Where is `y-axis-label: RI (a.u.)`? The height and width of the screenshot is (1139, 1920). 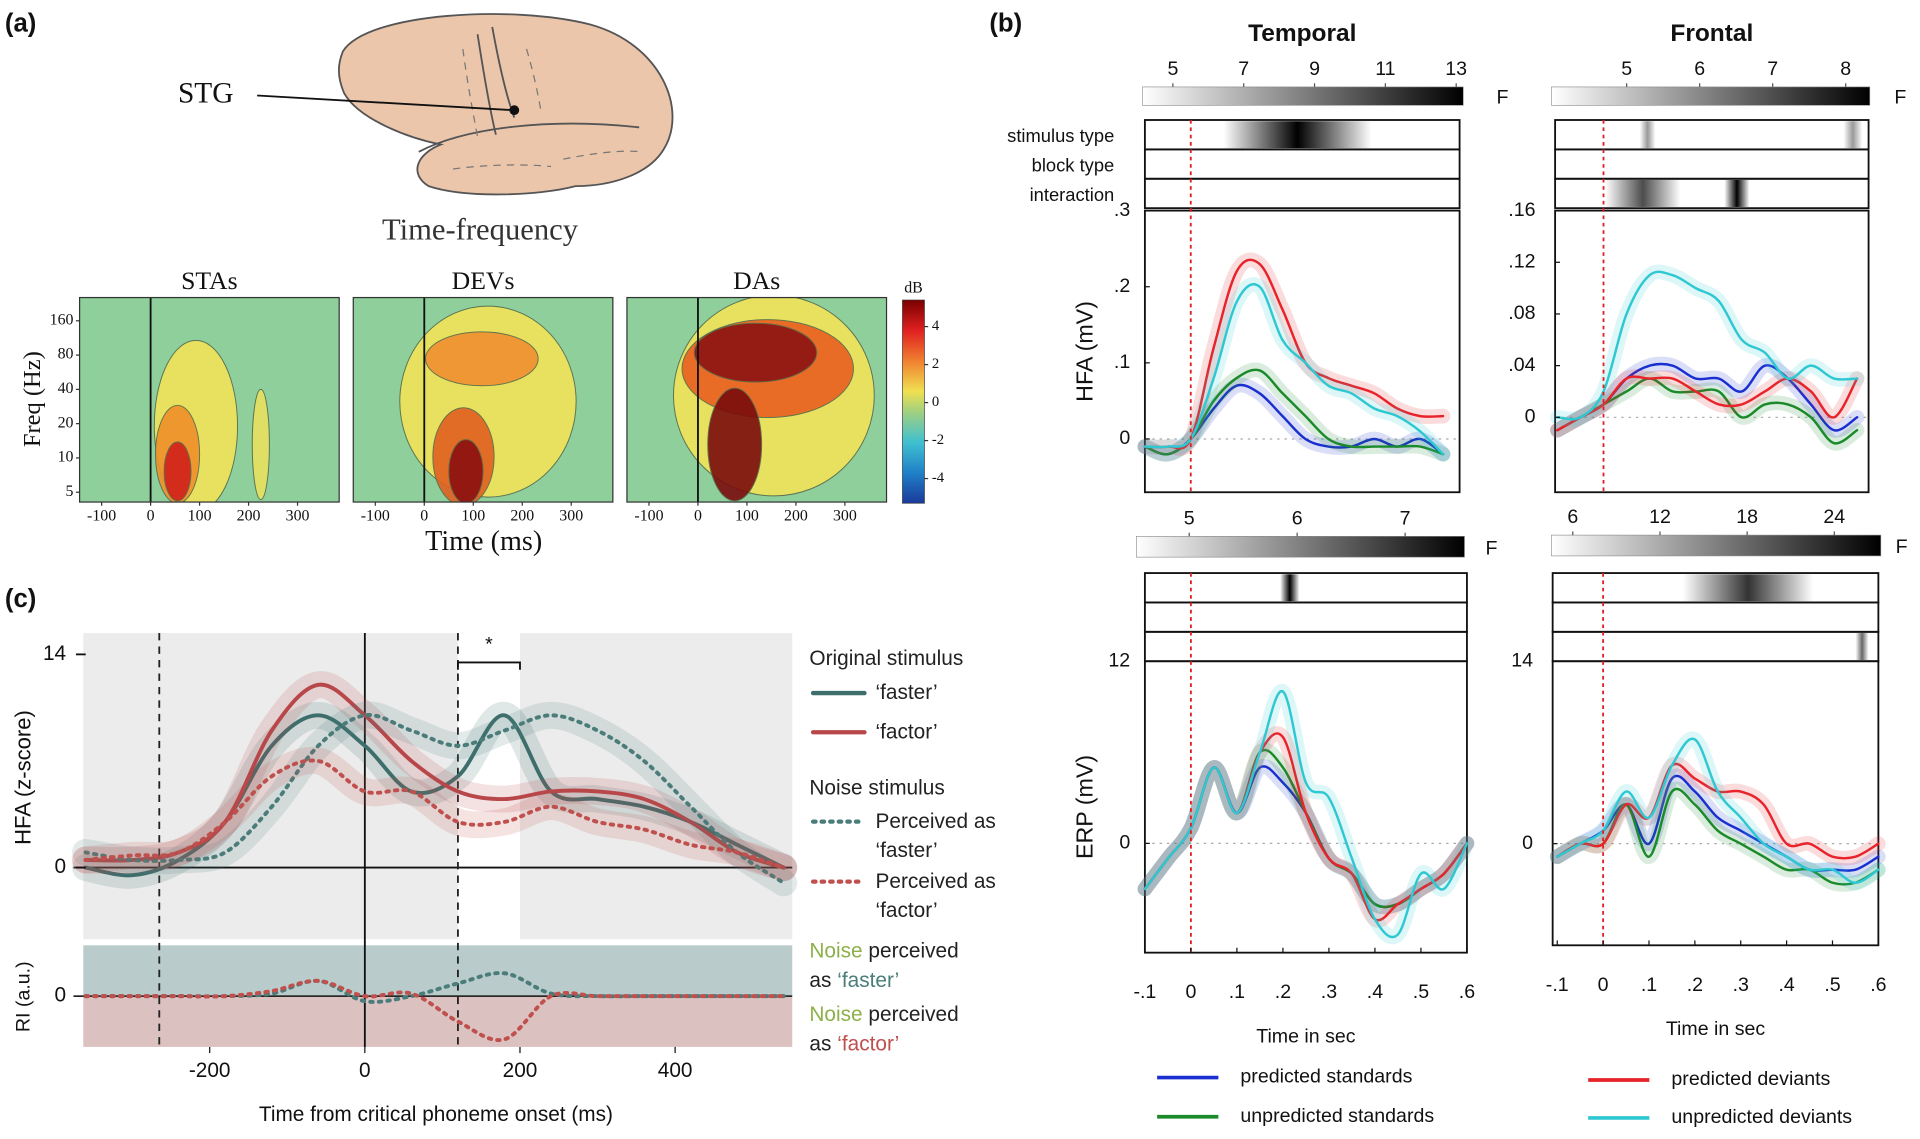
y-axis-label: RI (a.u.) is located at coordinates (24, 996).